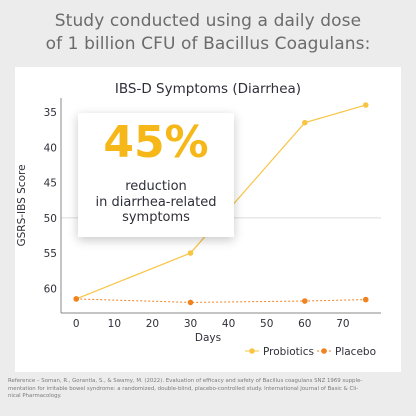  I want to click on headline-line-2: of 1 billion CFU of Bacillus Coagulans:, so click(208, 44).